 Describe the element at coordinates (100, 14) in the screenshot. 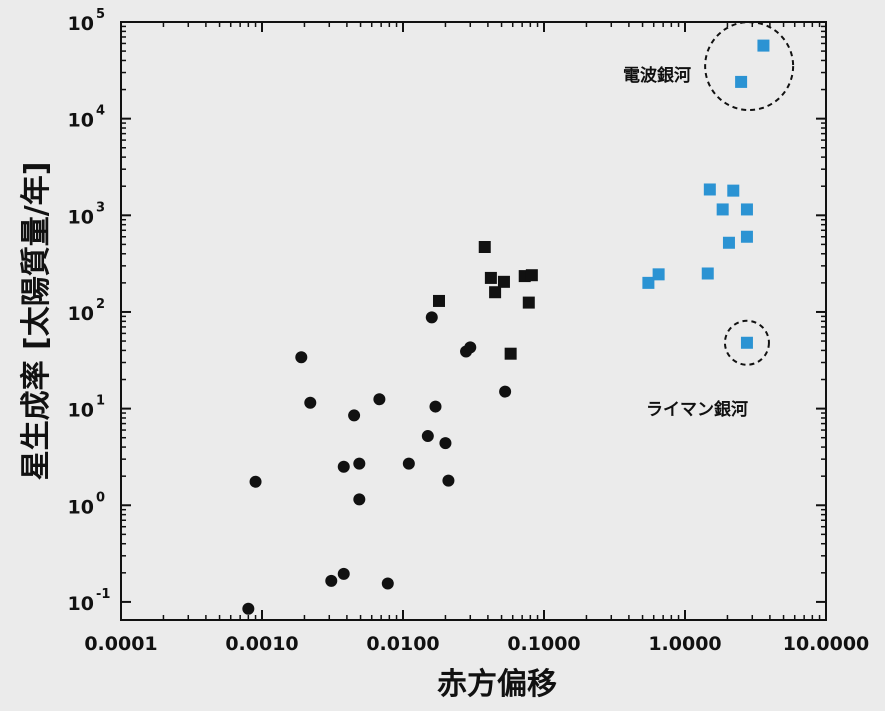

I see `y-tick-exponent: 5` at that location.